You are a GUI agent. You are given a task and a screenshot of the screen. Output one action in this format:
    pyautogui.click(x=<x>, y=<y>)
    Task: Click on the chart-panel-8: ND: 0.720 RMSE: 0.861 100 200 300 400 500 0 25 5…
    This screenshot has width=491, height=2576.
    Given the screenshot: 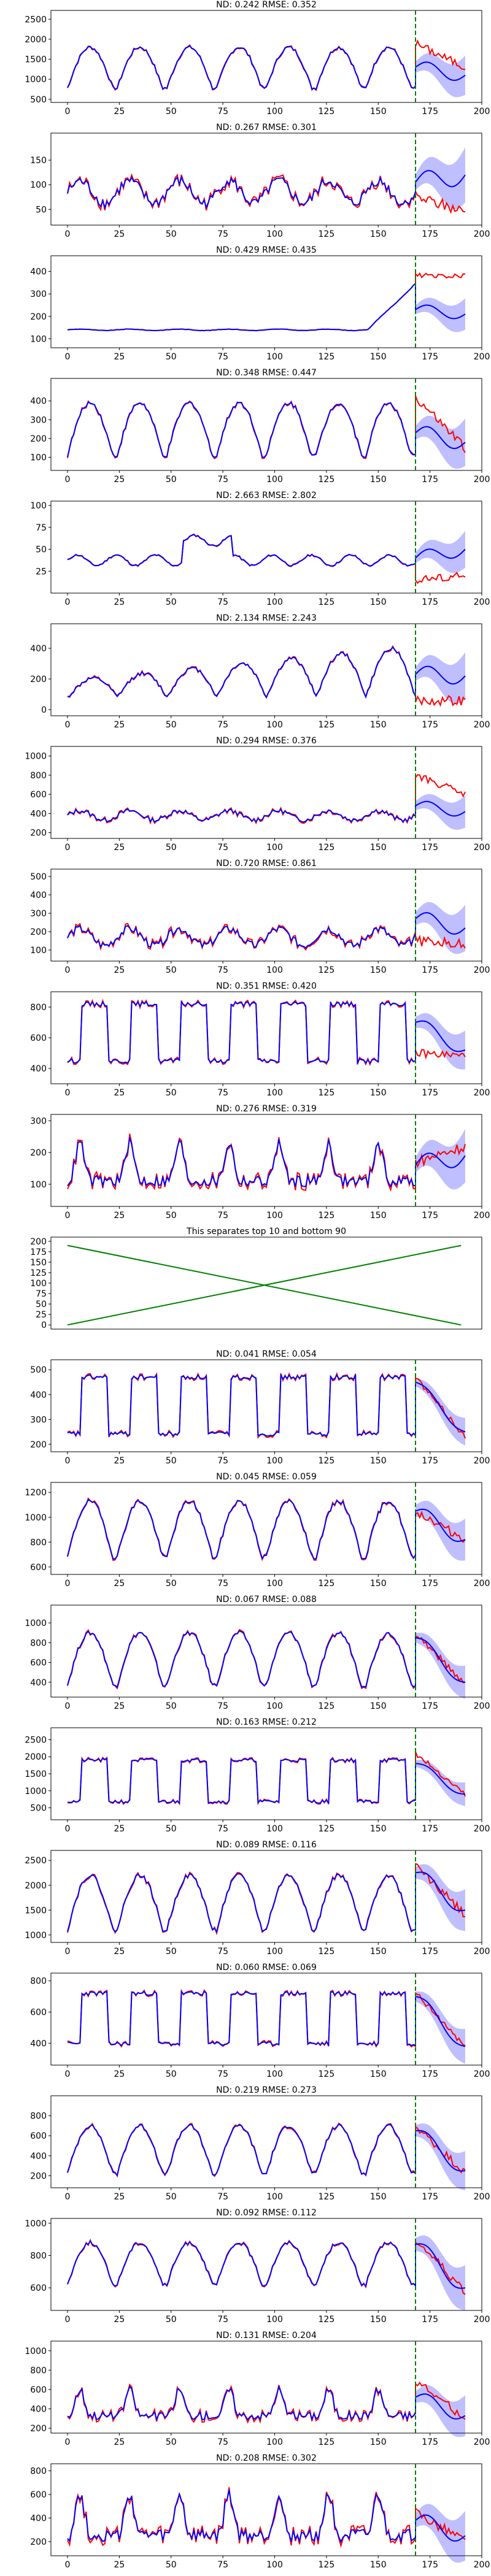 What is the action you would take?
    pyautogui.click(x=260, y=917)
    